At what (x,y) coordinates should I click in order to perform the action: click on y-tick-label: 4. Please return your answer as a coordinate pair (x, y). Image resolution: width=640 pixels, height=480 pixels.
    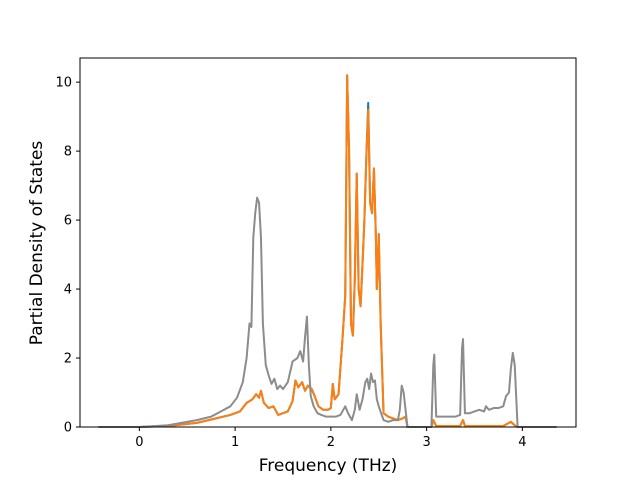
    Looking at the image, I should click on (68, 290).